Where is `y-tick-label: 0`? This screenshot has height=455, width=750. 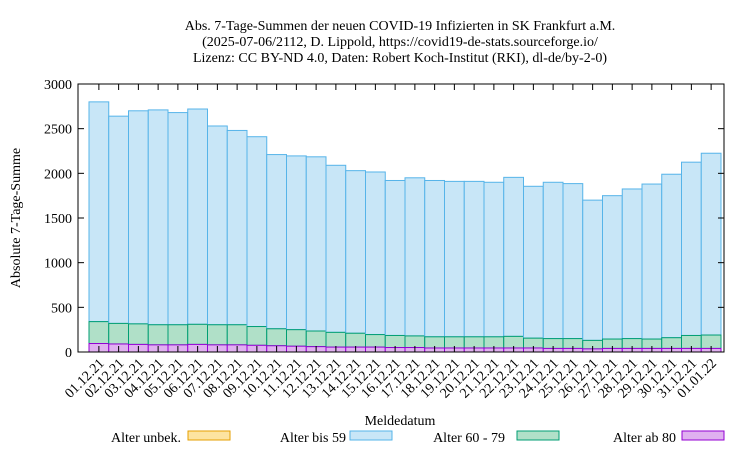
y-tick-label: 0 is located at coordinates (68, 353).